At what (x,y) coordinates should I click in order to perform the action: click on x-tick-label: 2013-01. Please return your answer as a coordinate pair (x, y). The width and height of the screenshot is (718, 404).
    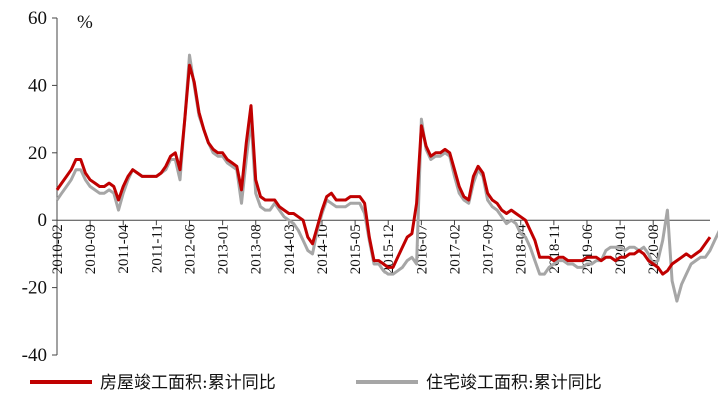
    Looking at the image, I should click on (224, 249).